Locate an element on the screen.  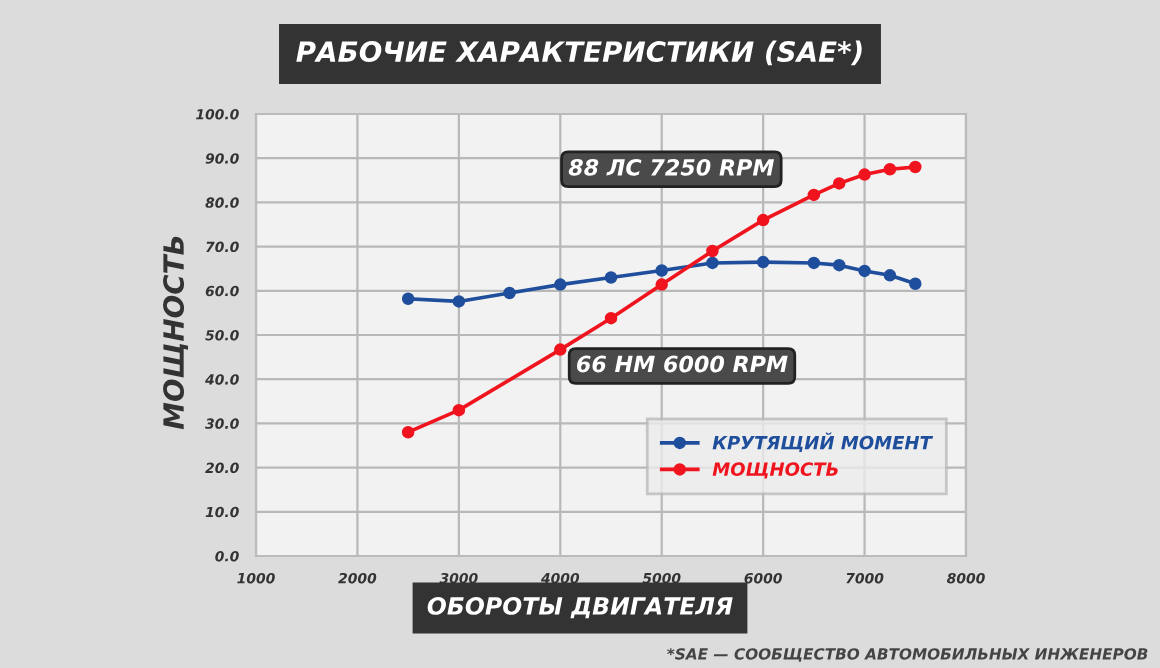
annotation: 66 НМ 6000 RPM is located at coordinates (682, 364).